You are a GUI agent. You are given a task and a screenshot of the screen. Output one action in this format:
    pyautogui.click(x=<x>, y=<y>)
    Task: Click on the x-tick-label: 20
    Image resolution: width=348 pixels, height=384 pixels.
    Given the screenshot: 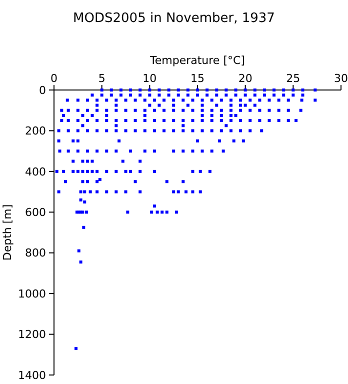 What is the action you would take?
    pyautogui.click(x=245, y=78)
    